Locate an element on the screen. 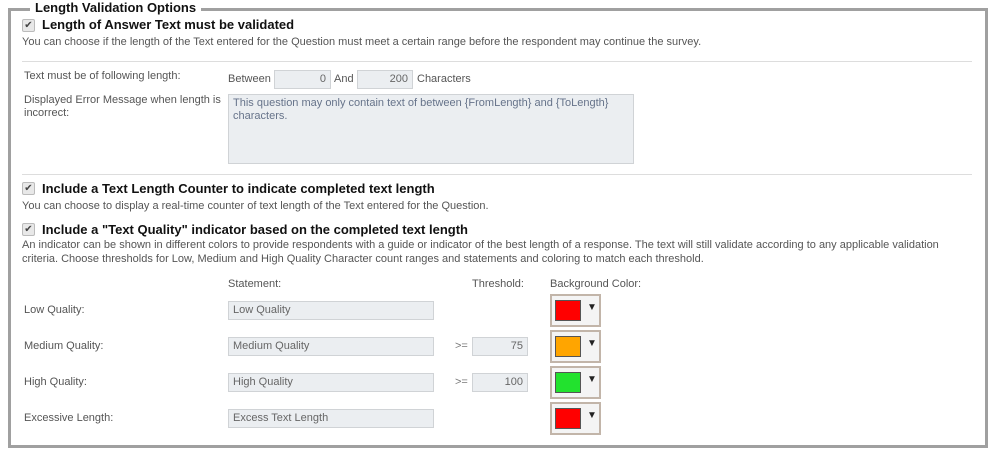  statement-input: Medium Quality is located at coordinates (331, 346).